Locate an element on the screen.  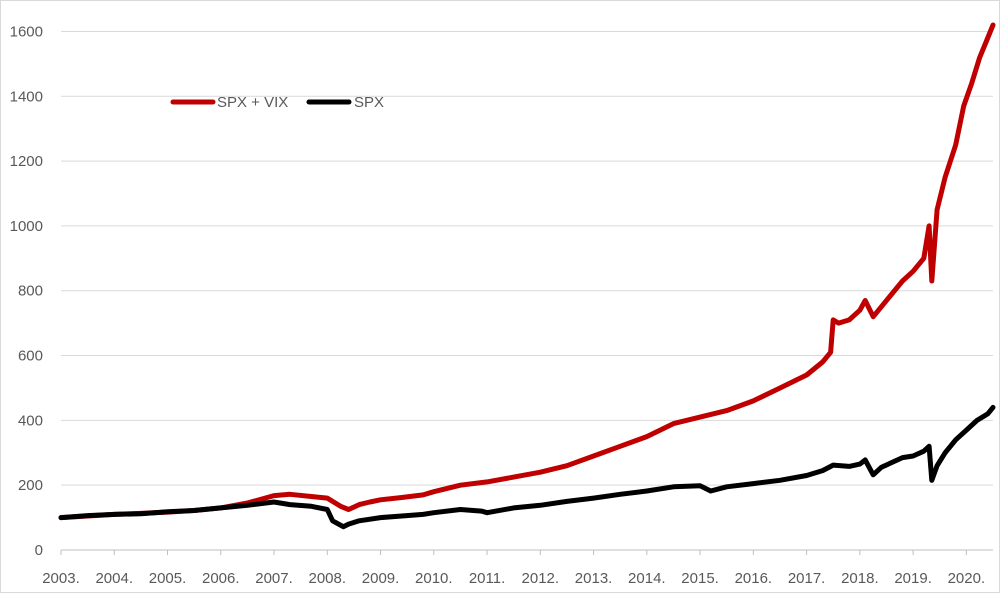
x-tick-label: 2003. is located at coordinates (61, 578).